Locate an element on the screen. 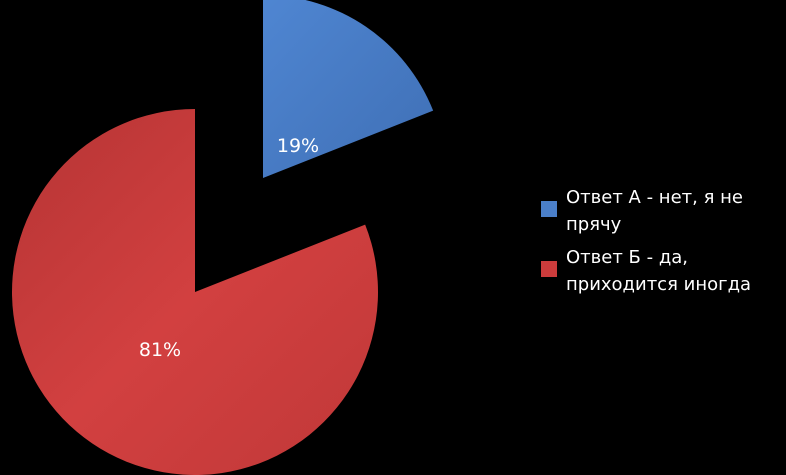  slice-label-b: 81% is located at coordinates (160, 350).